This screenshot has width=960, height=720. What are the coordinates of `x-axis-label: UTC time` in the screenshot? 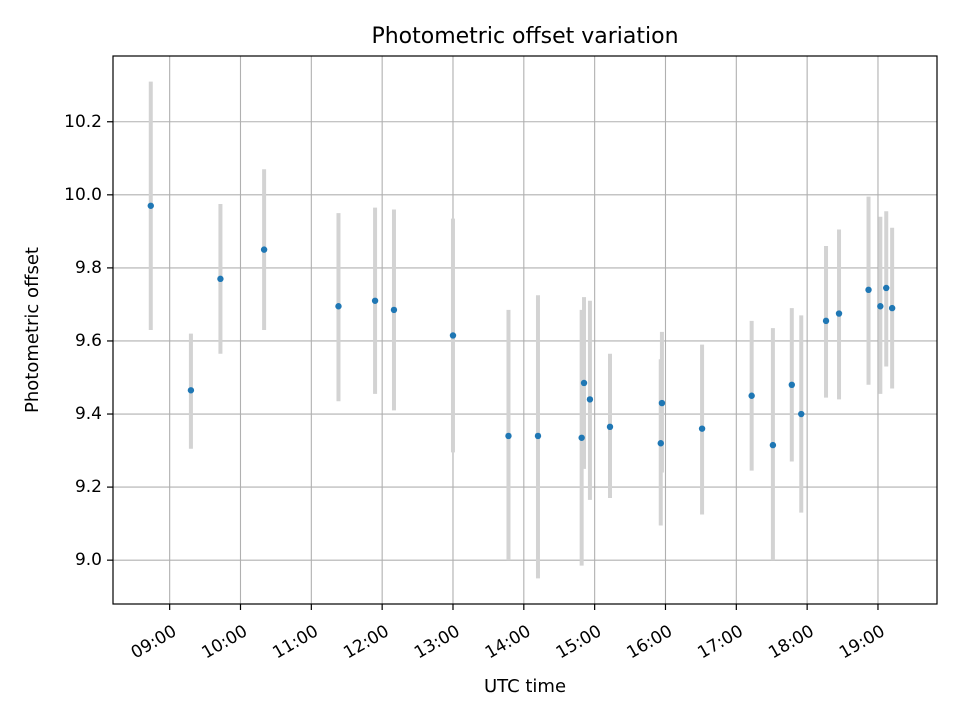 It's located at (525, 686).